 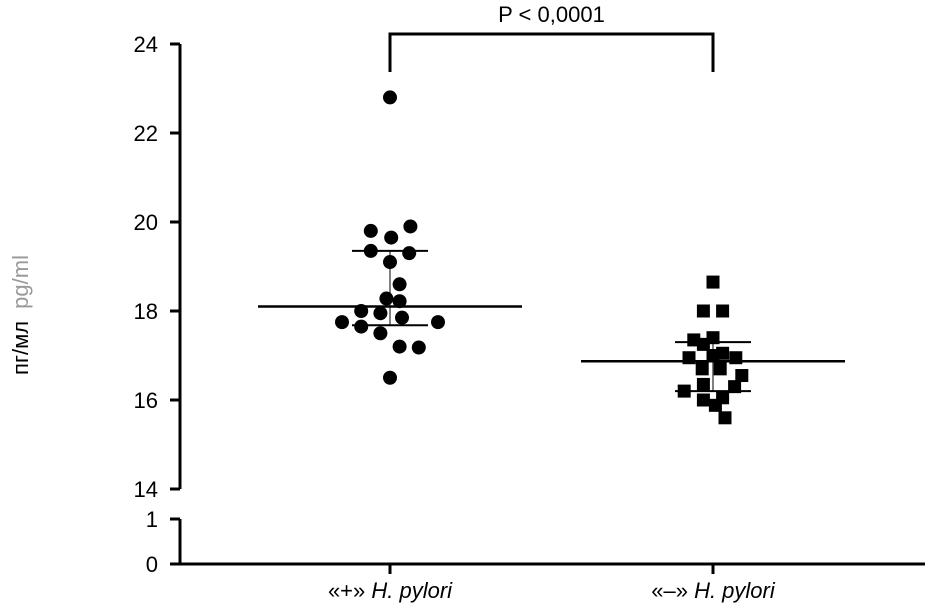 I want to click on y-label-primary-text: пг/мл, so click(x=20, y=348).